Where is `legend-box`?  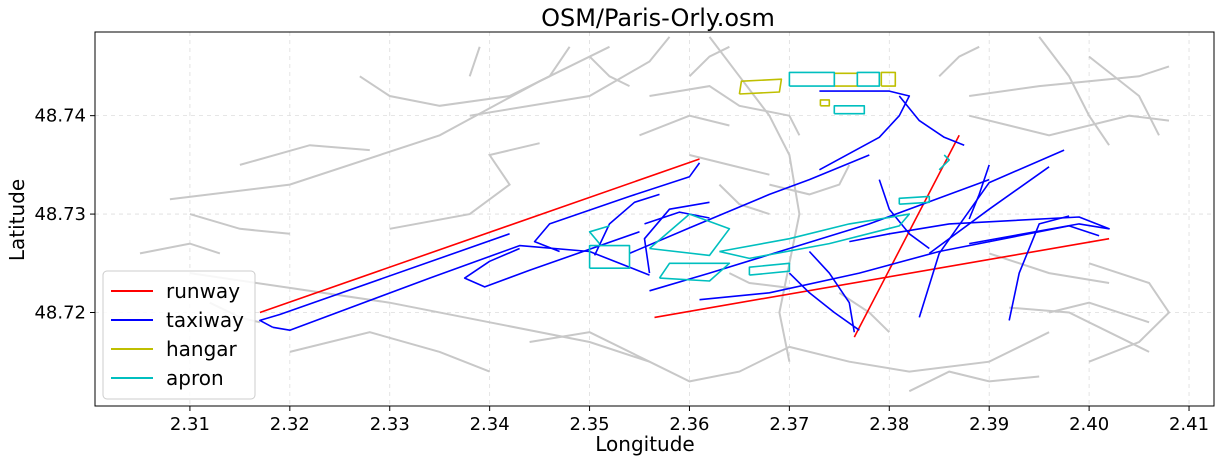
legend-box is located at coordinates (179, 335).